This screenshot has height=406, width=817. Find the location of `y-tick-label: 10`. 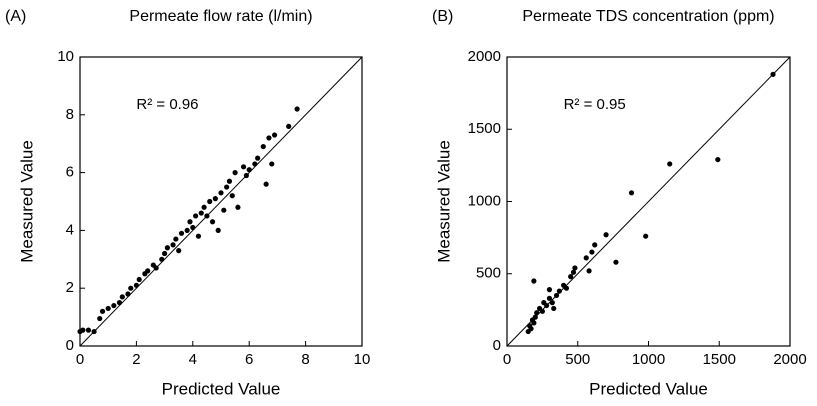

y-tick-label: 10 is located at coordinates (65, 56).